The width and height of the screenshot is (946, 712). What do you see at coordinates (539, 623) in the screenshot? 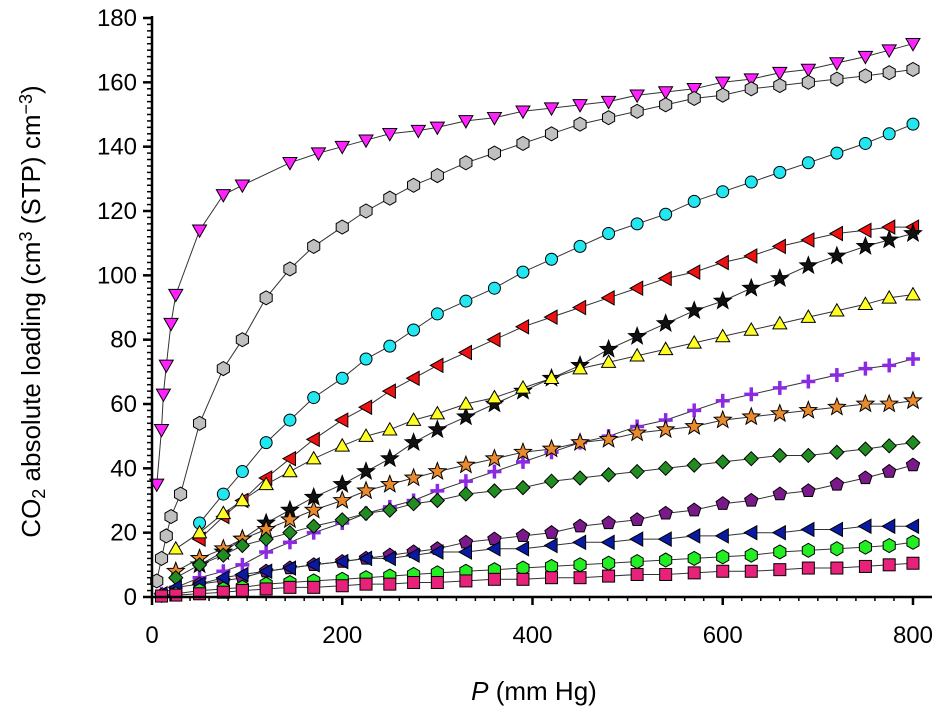
I see `x-axis-ticks: 0 200 400 600 800` at bounding box center [539, 623].